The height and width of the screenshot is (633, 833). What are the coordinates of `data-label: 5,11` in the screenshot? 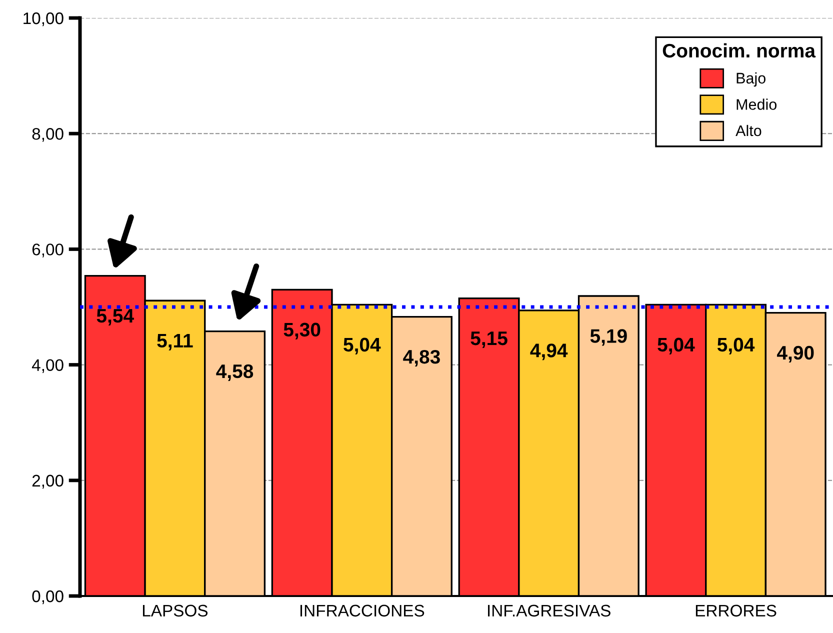 It's located at (175, 342).